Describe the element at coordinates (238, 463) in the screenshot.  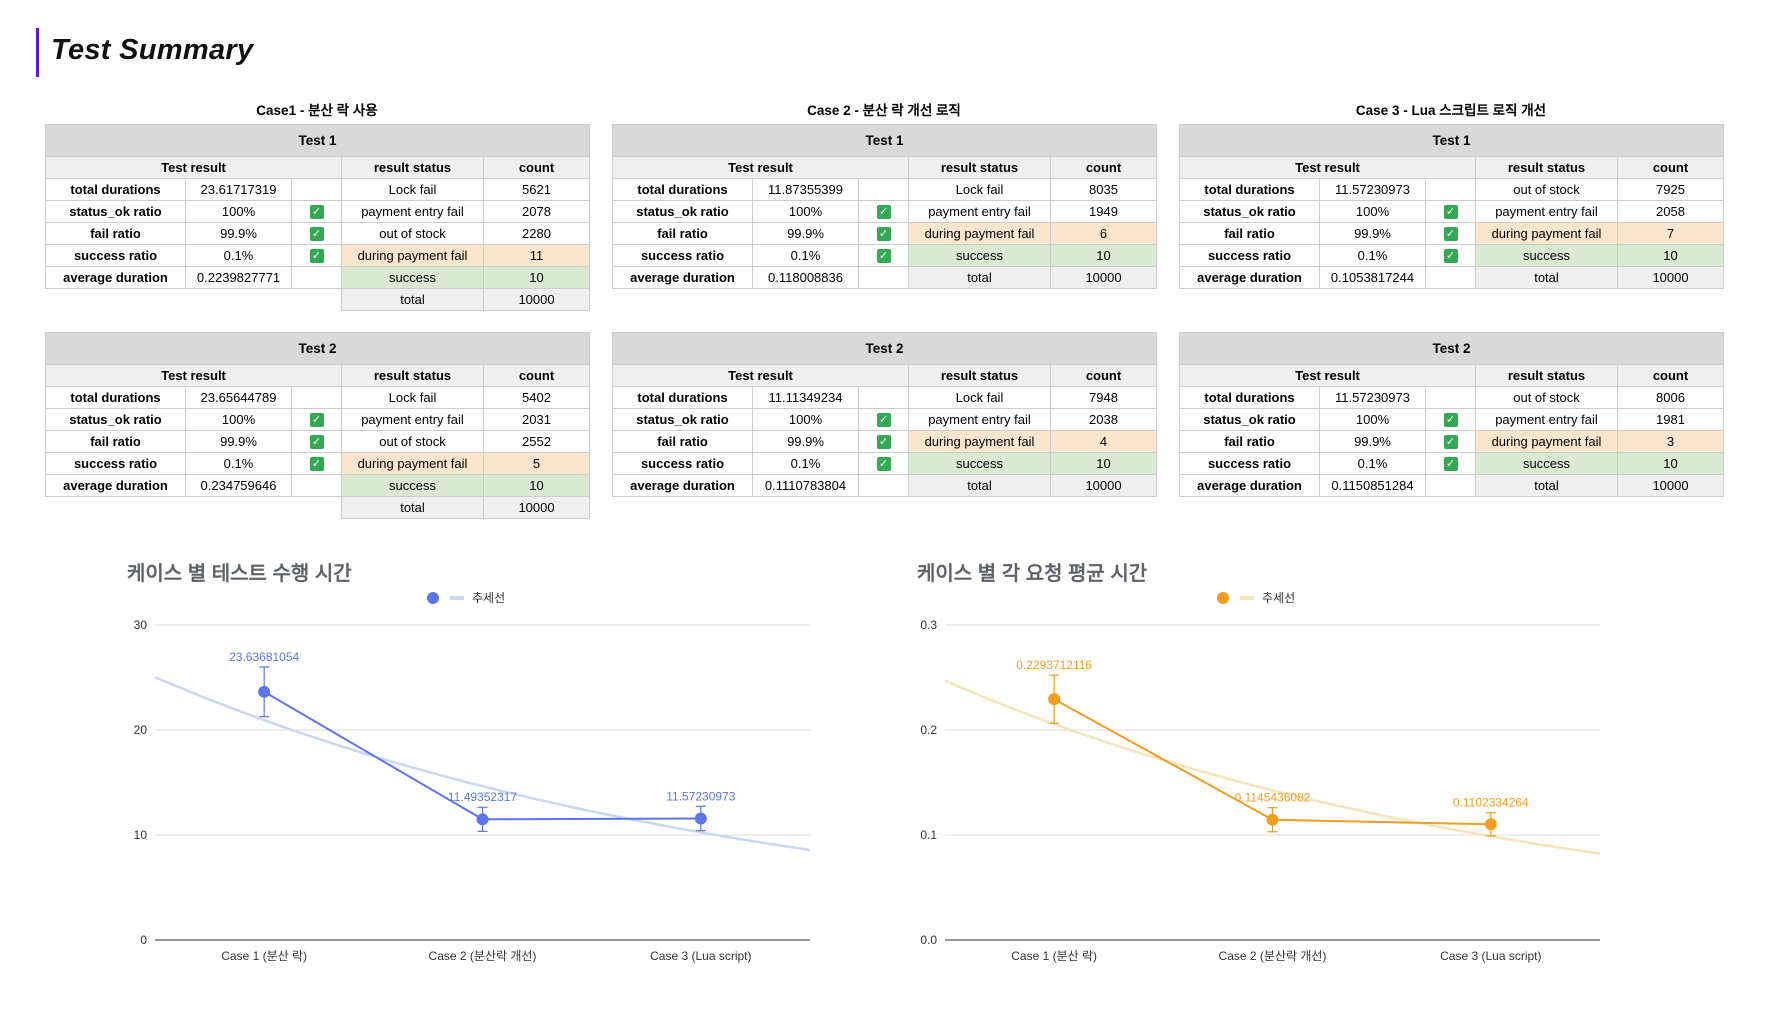
I see `metric-value: 0.1%` at that location.